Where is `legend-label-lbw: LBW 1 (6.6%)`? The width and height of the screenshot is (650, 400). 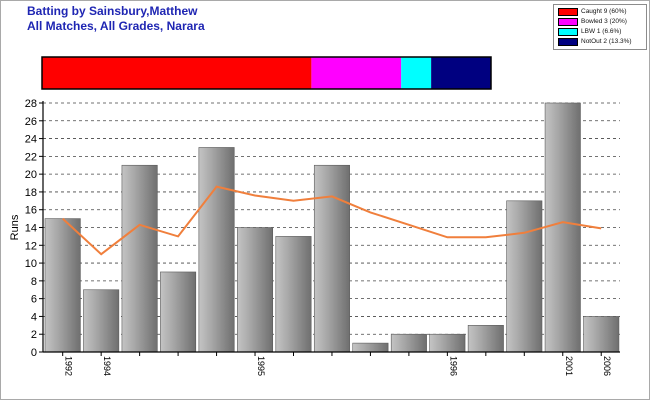 legend-label-lbw: LBW 1 (6.6%) is located at coordinates (601, 31).